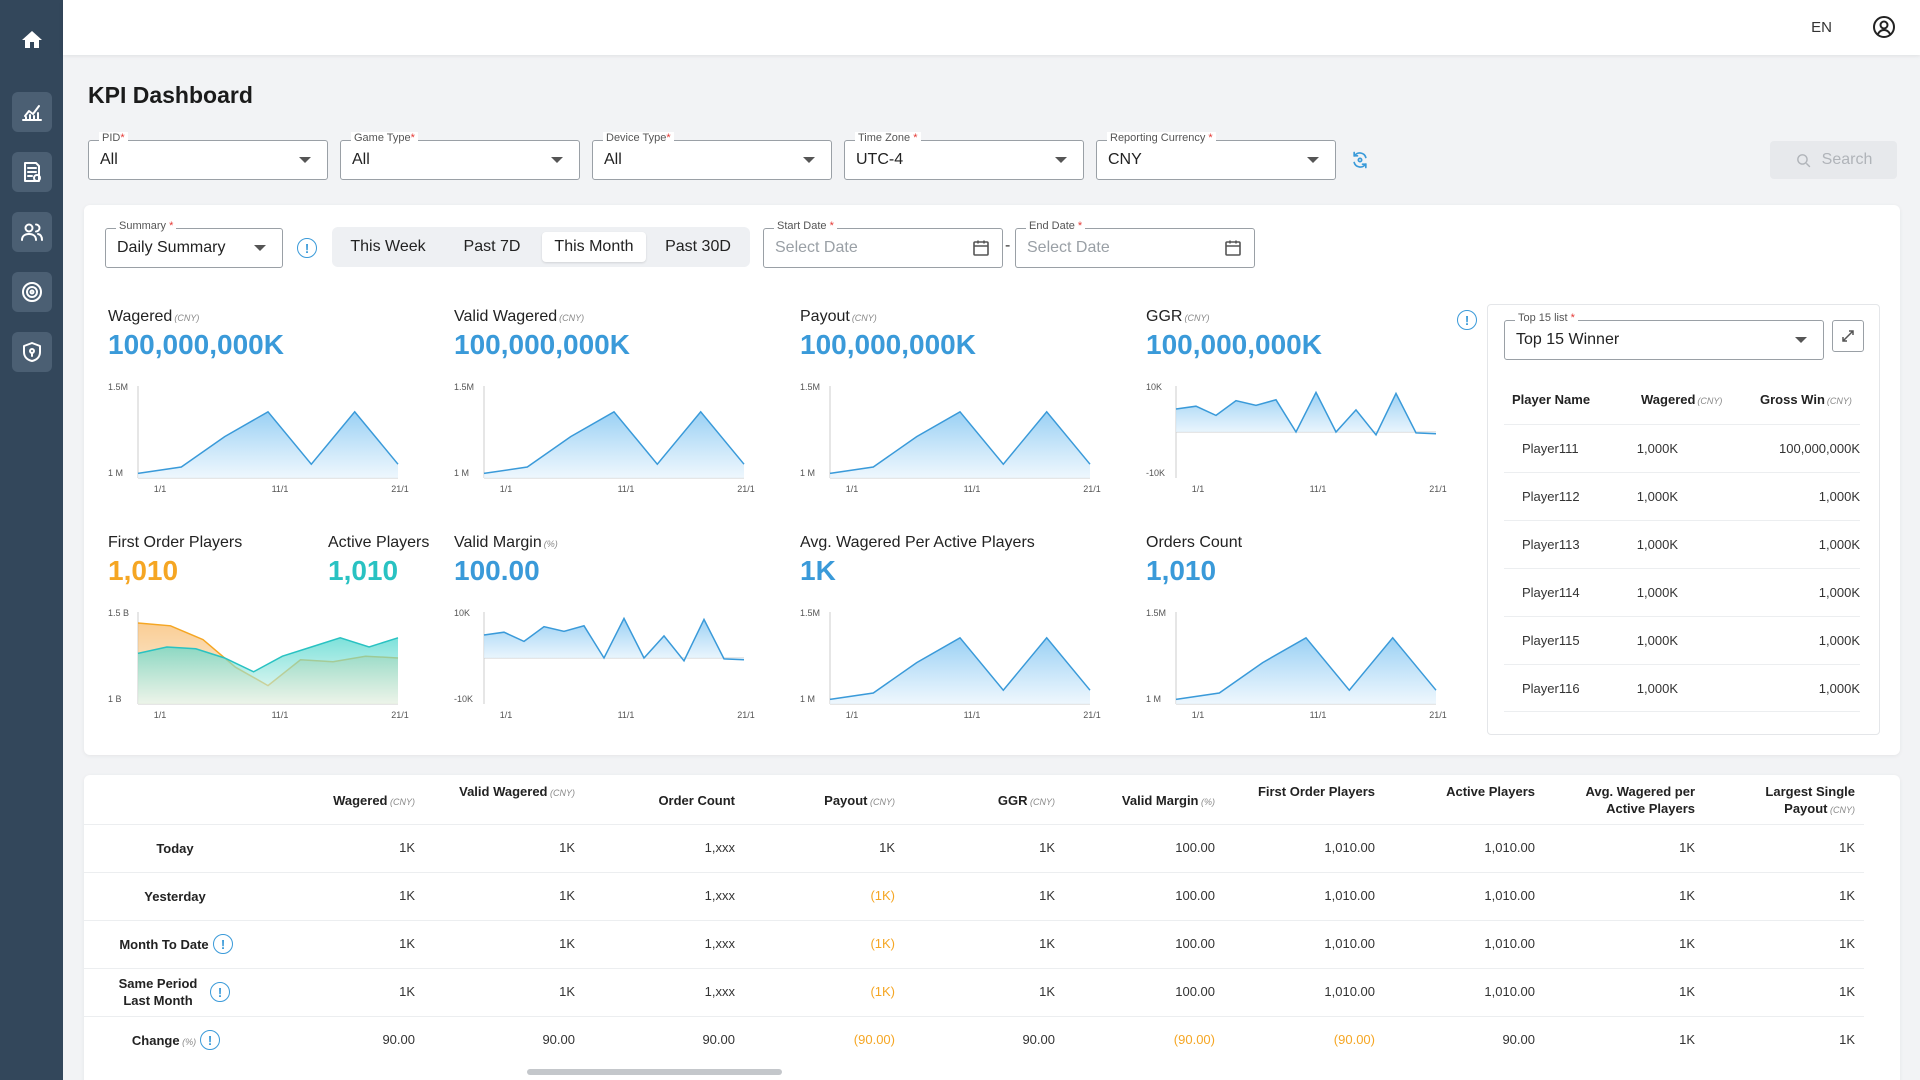 This screenshot has width=1920, height=1080. What do you see at coordinates (1682, 688) in the screenshot?
I see `table-row: Player116 1,000K 1,000K` at bounding box center [1682, 688].